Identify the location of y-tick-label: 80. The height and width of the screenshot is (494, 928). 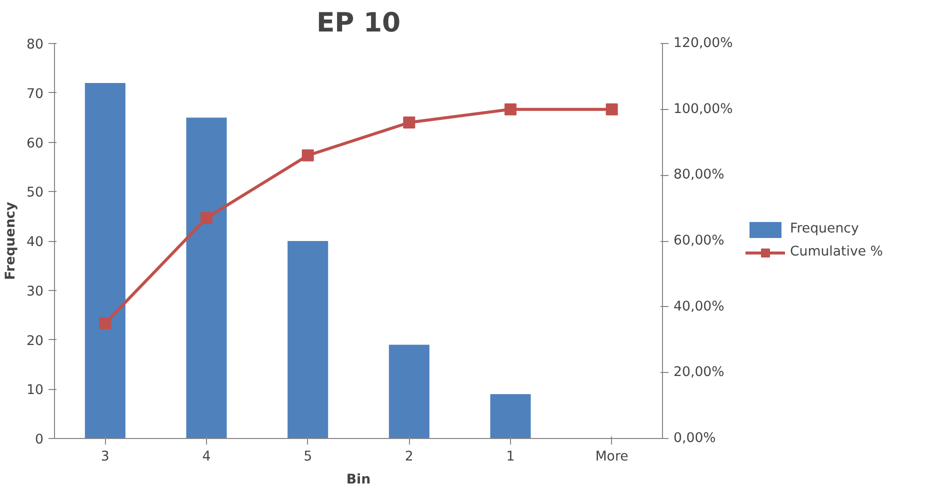
(35, 45).